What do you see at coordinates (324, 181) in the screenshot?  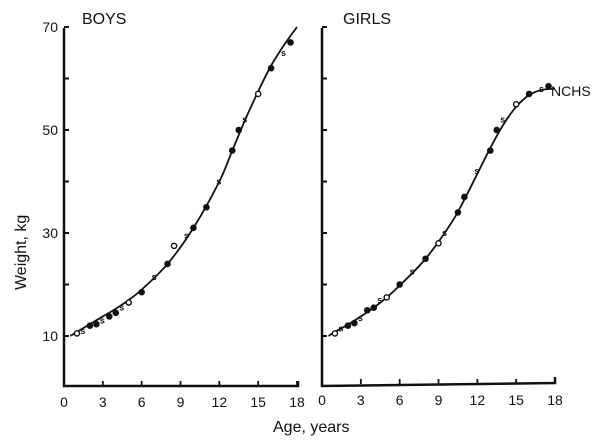 I see `girls-y-ticks` at bounding box center [324, 181].